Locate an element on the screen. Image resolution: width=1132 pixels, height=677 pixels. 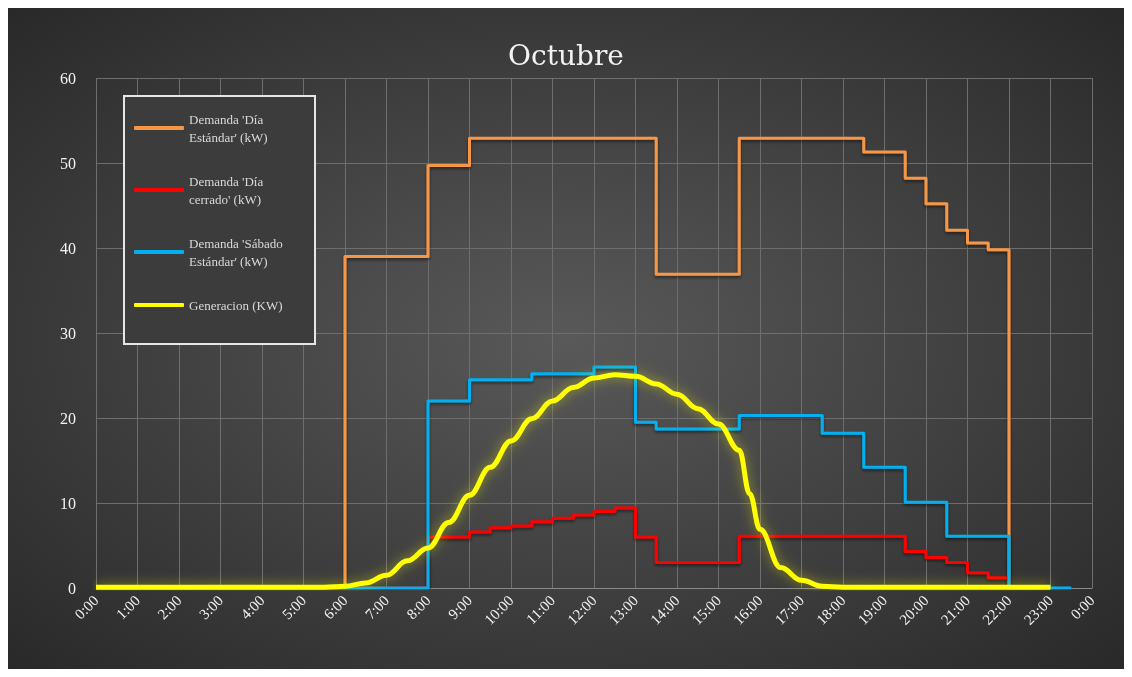
x-tick-label: 1:00 is located at coordinates (128, 607).